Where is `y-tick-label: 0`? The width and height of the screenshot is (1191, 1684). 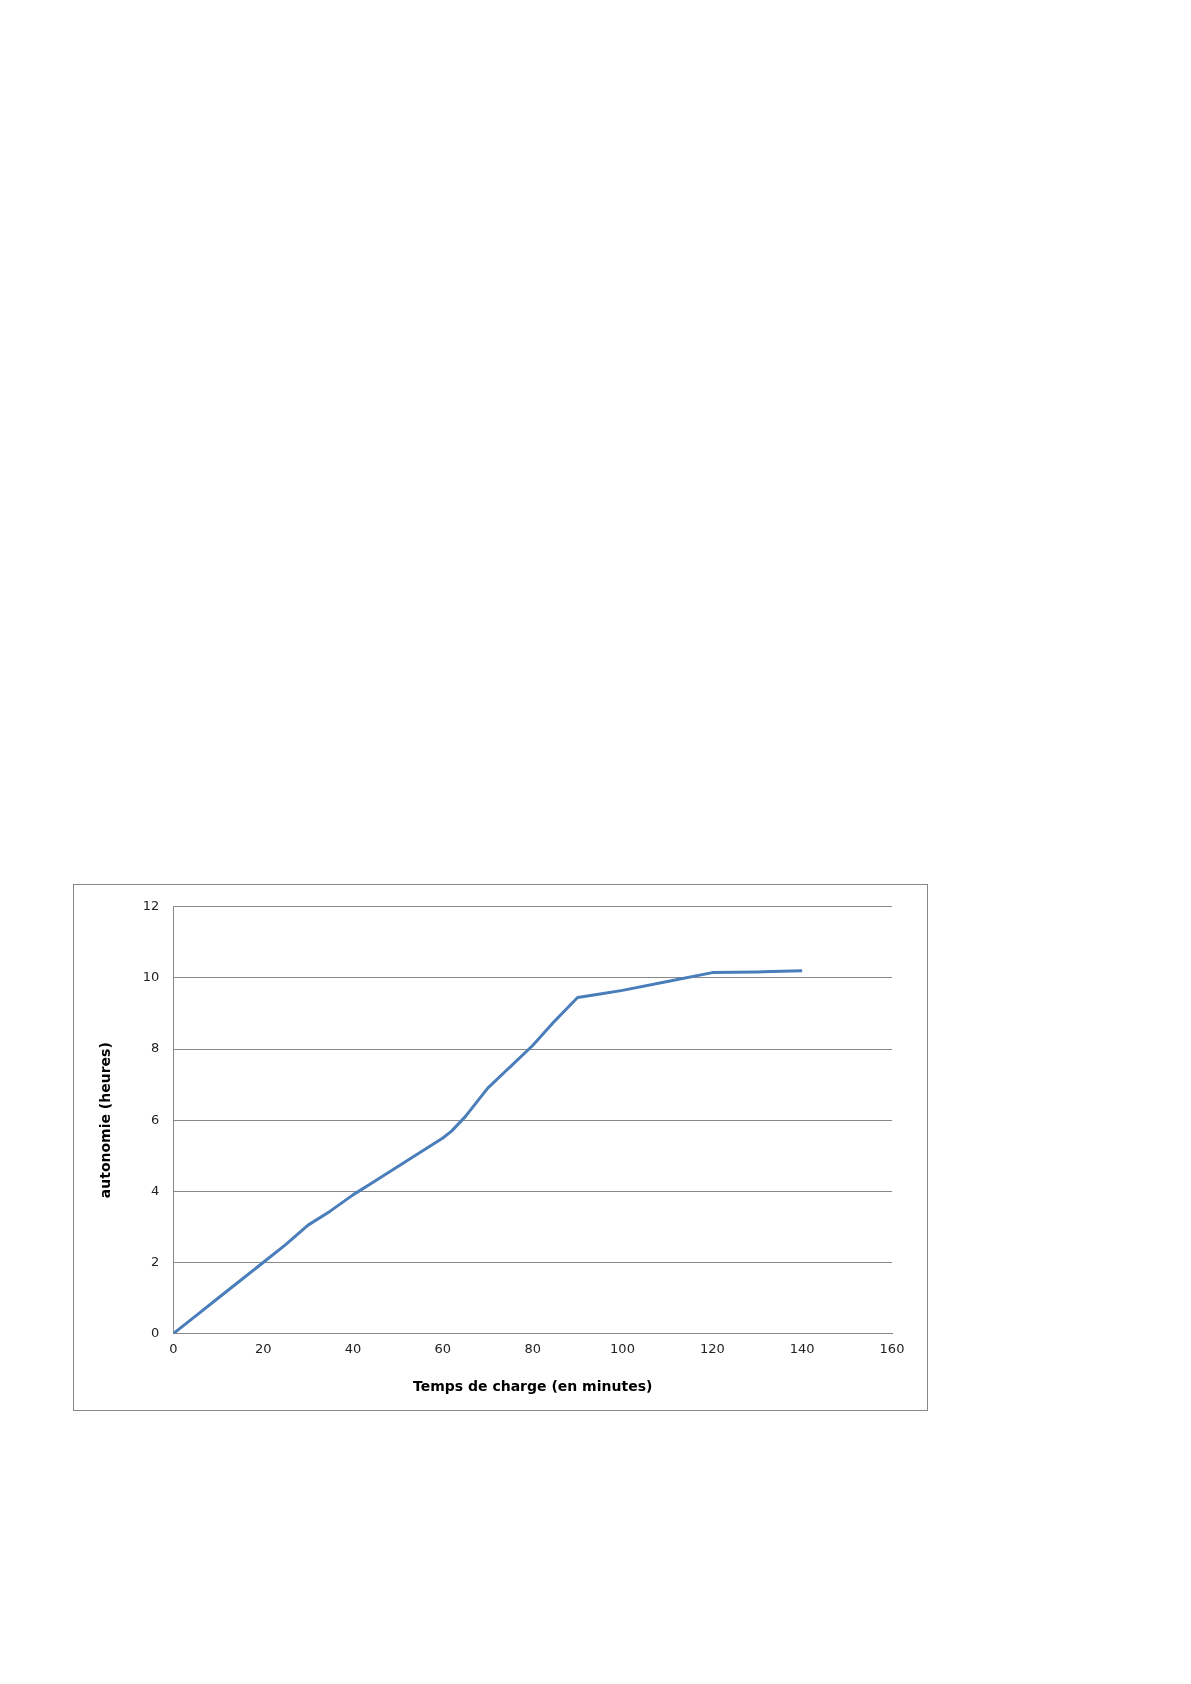
y-tick-label: 0 is located at coordinates (155, 1332).